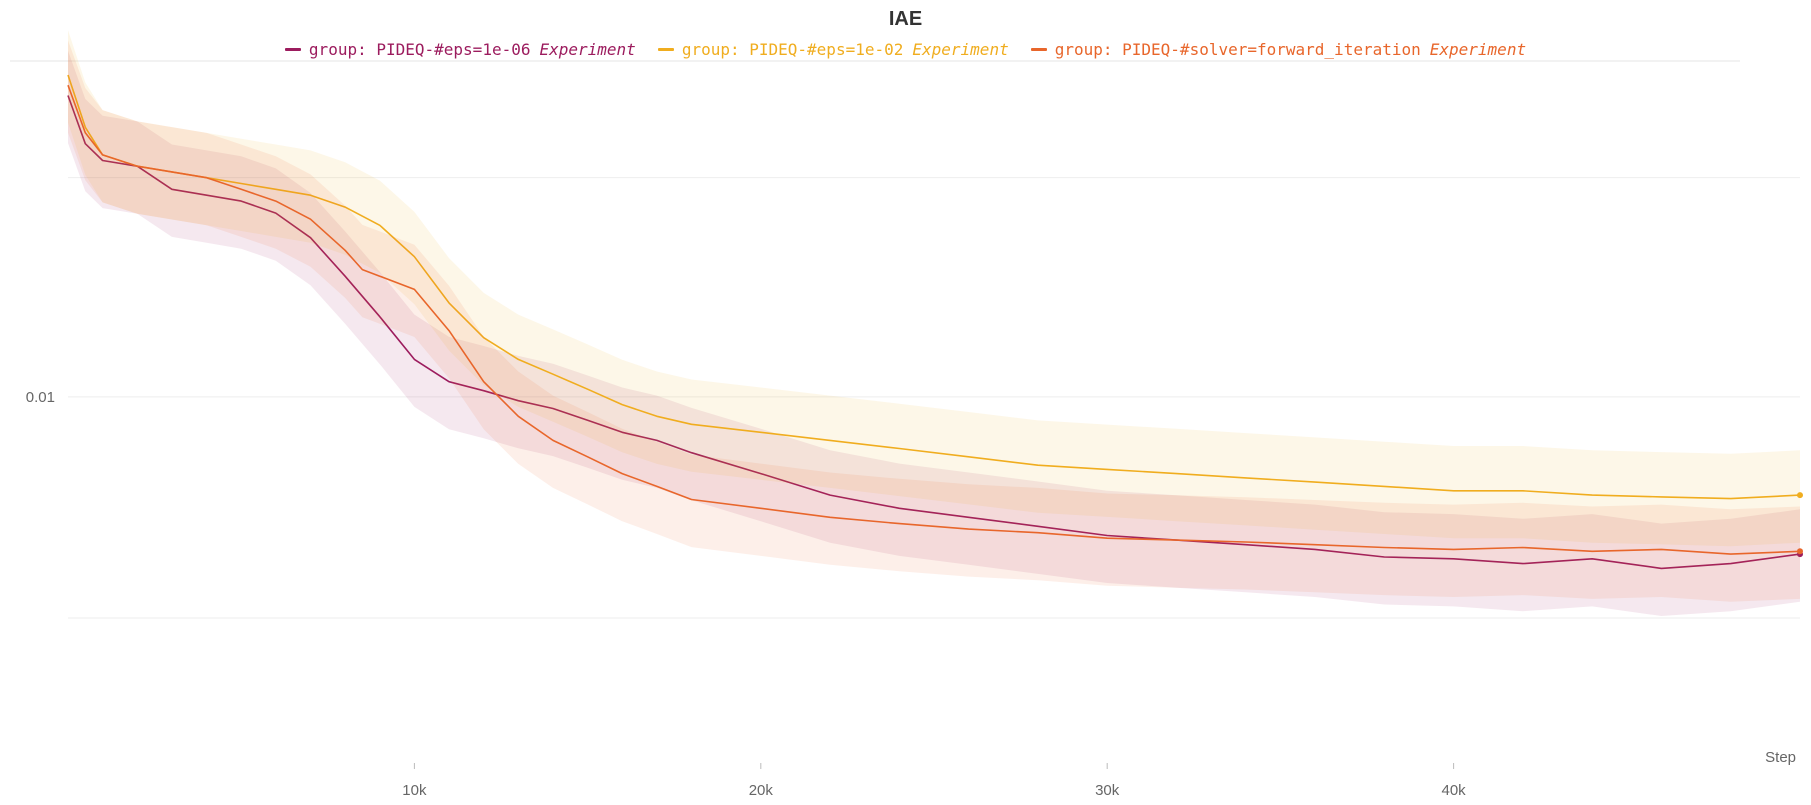 Image resolution: width=1811 pixels, height=805 pixels. What do you see at coordinates (792, 49) in the screenshot?
I see `legend-label-eps-1e-02: group: PIDEQ-#eps=1e-02` at bounding box center [792, 49].